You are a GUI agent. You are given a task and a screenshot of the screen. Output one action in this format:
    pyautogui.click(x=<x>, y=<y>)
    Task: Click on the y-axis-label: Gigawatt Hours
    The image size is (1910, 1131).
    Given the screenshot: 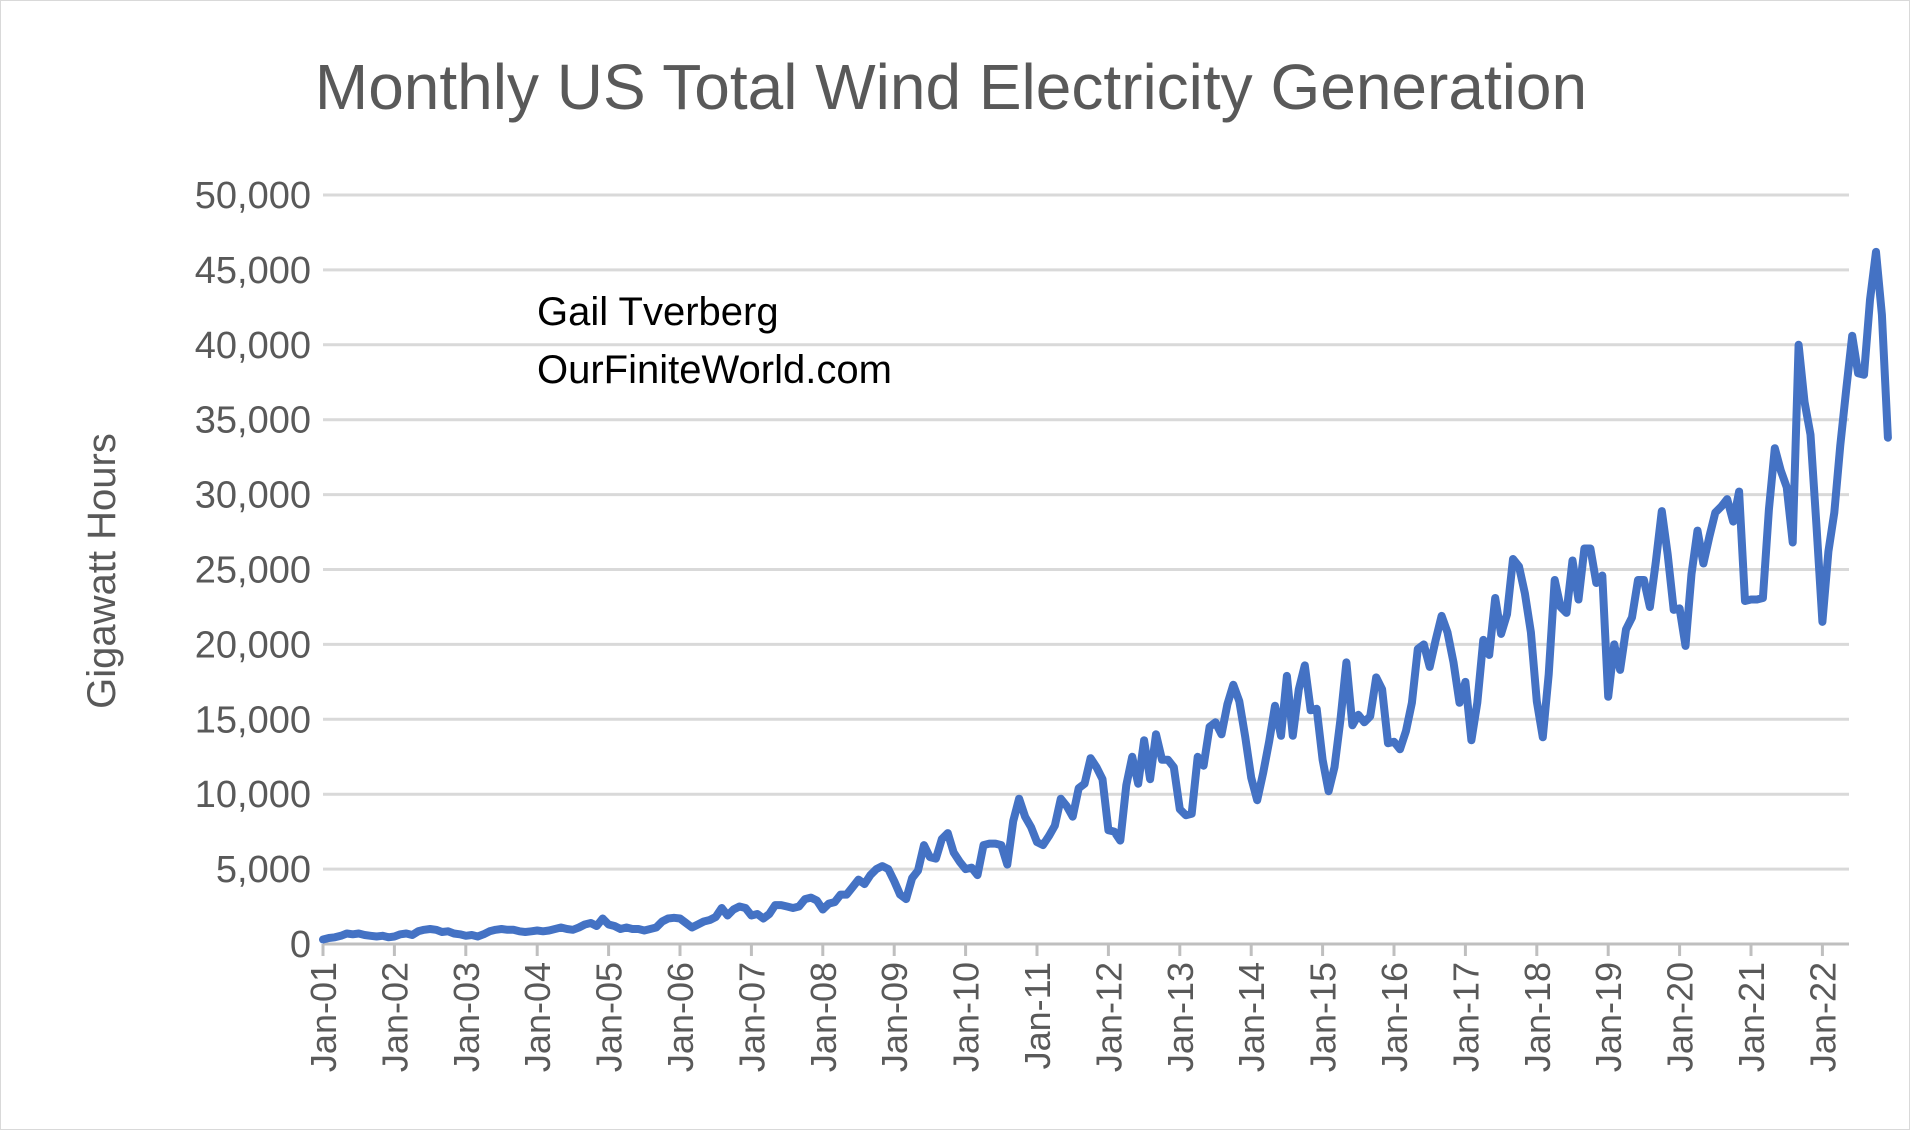 What is the action you would take?
    pyautogui.click(x=102, y=571)
    